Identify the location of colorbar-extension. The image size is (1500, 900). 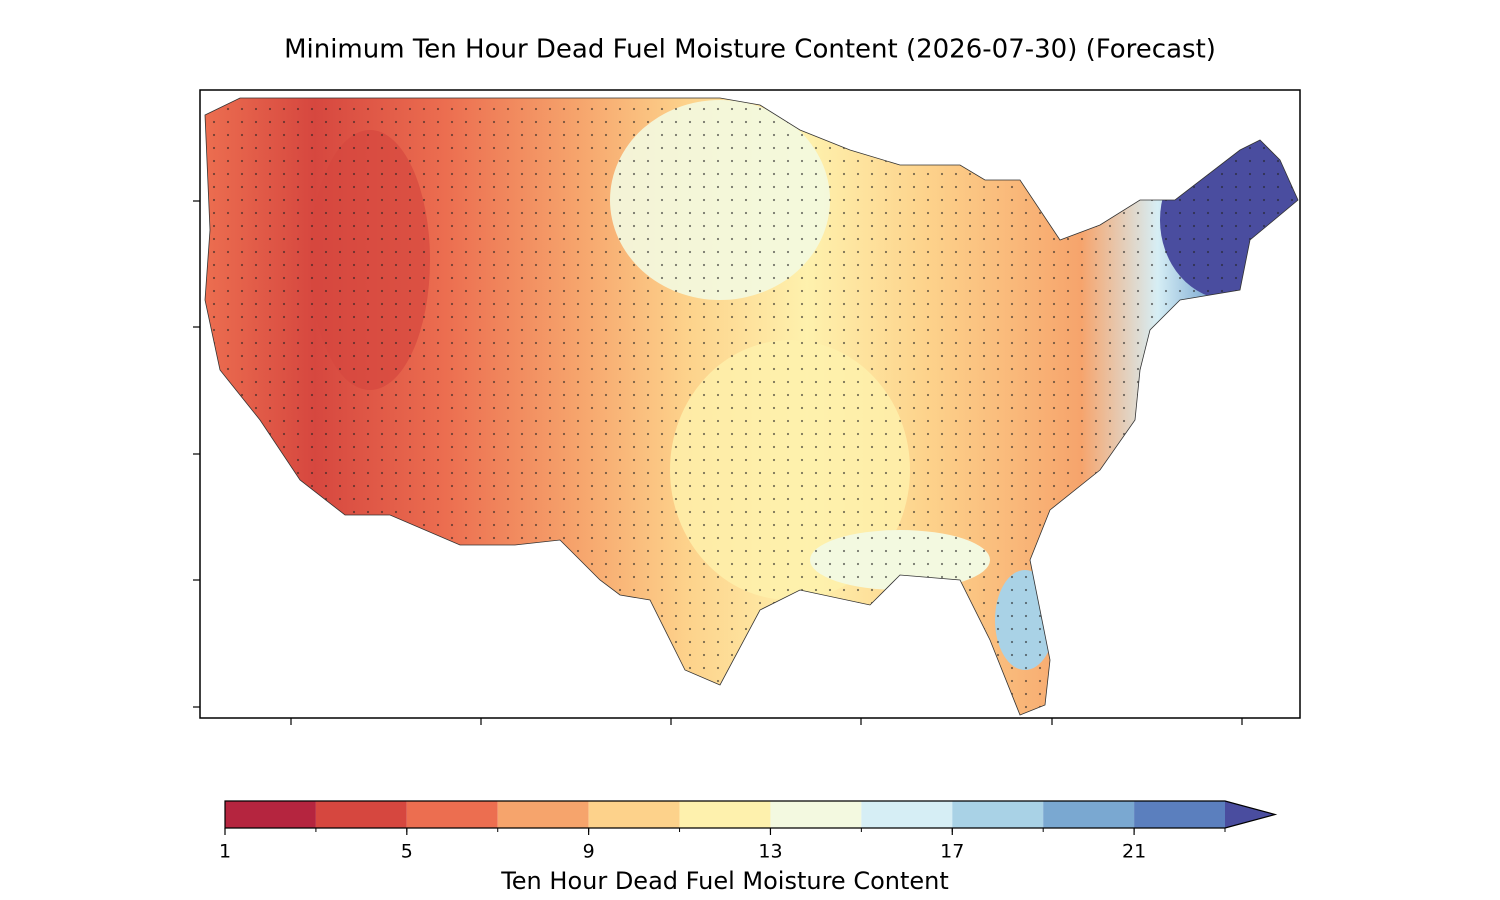
(1250, 814).